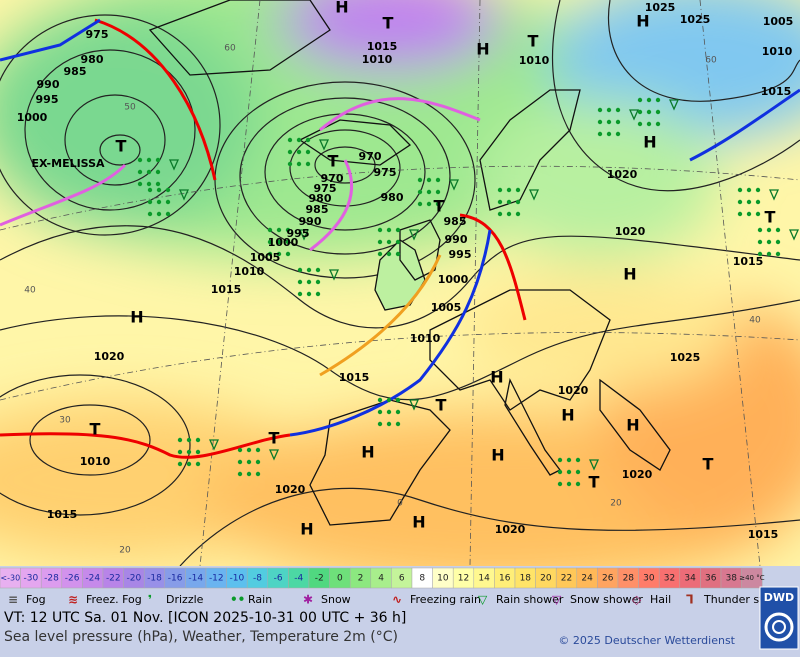 The width and height of the screenshot is (800, 657). Describe the element at coordinates (526, 579) in the screenshot. I see `scale-label: 18` at that location.